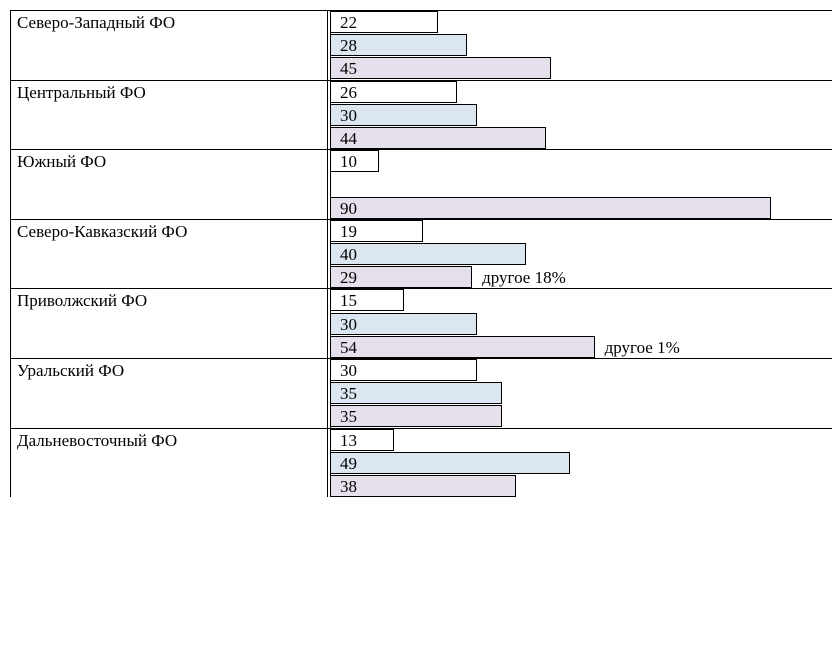 The width and height of the screenshot is (832, 668). I want to click on bar-value-label: 10, so click(348, 162).